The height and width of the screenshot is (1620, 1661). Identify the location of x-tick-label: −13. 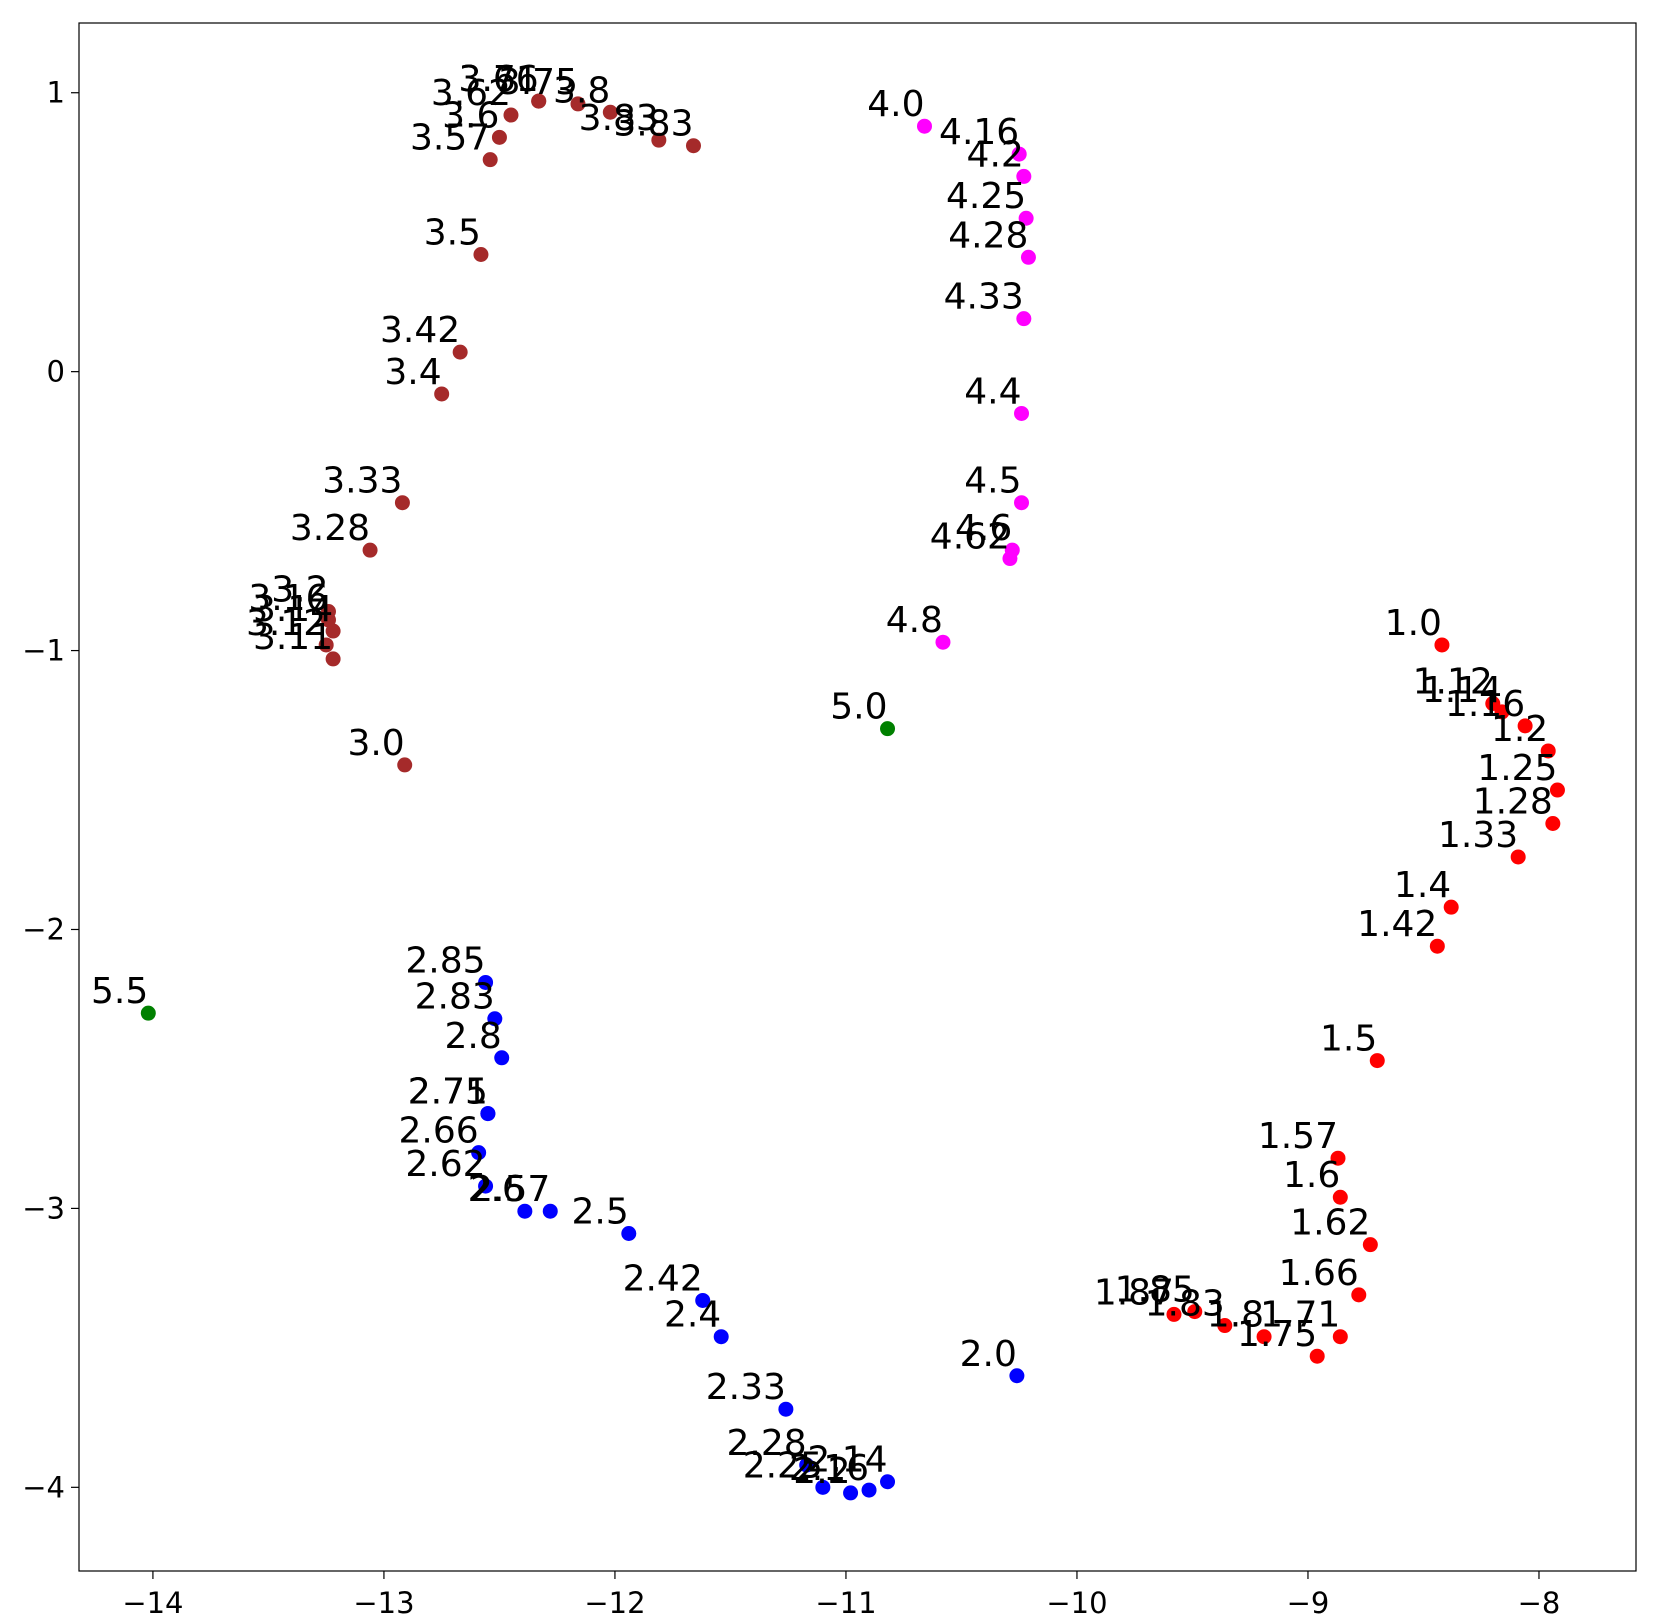
(383, 1603).